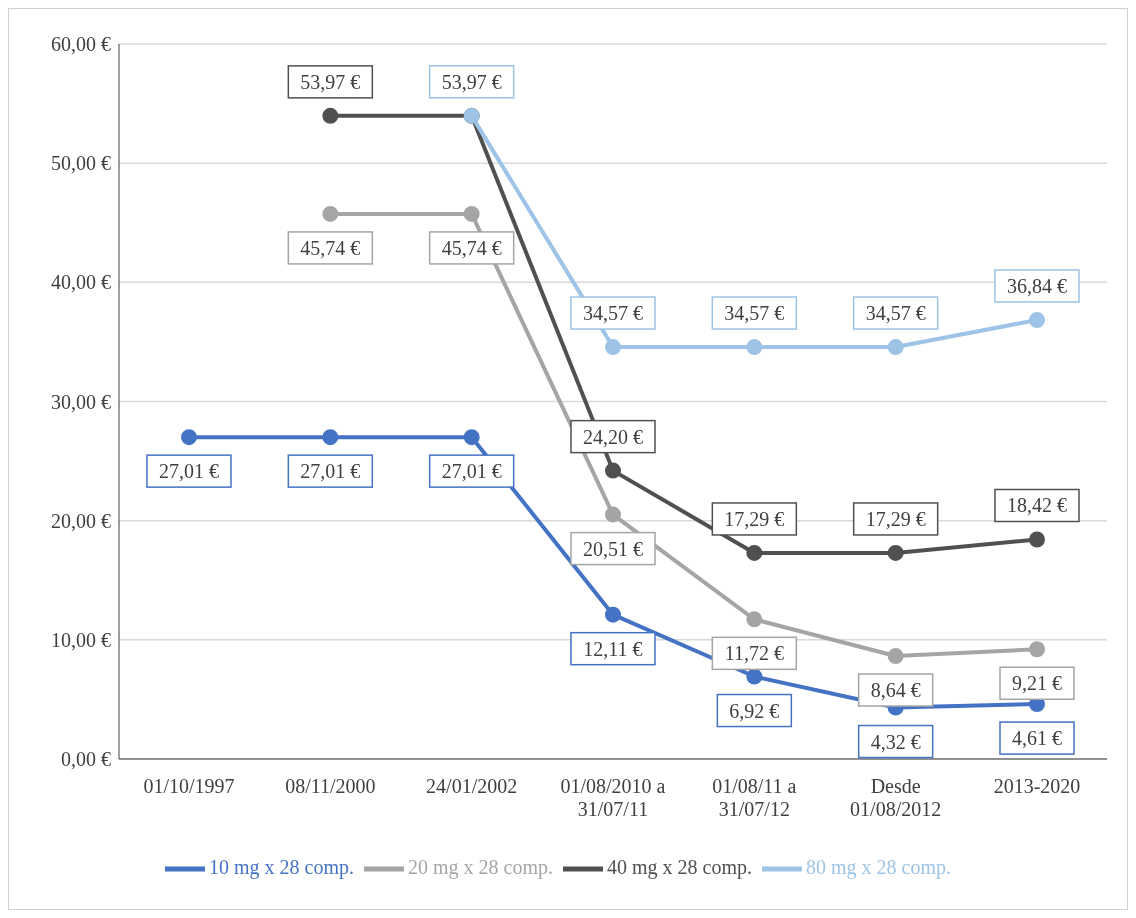 This screenshot has height=918, width=1136. Describe the element at coordinates (281, 866) in the screenshot. I see `legend-label: 10 mg x 28 comp.` at that location.